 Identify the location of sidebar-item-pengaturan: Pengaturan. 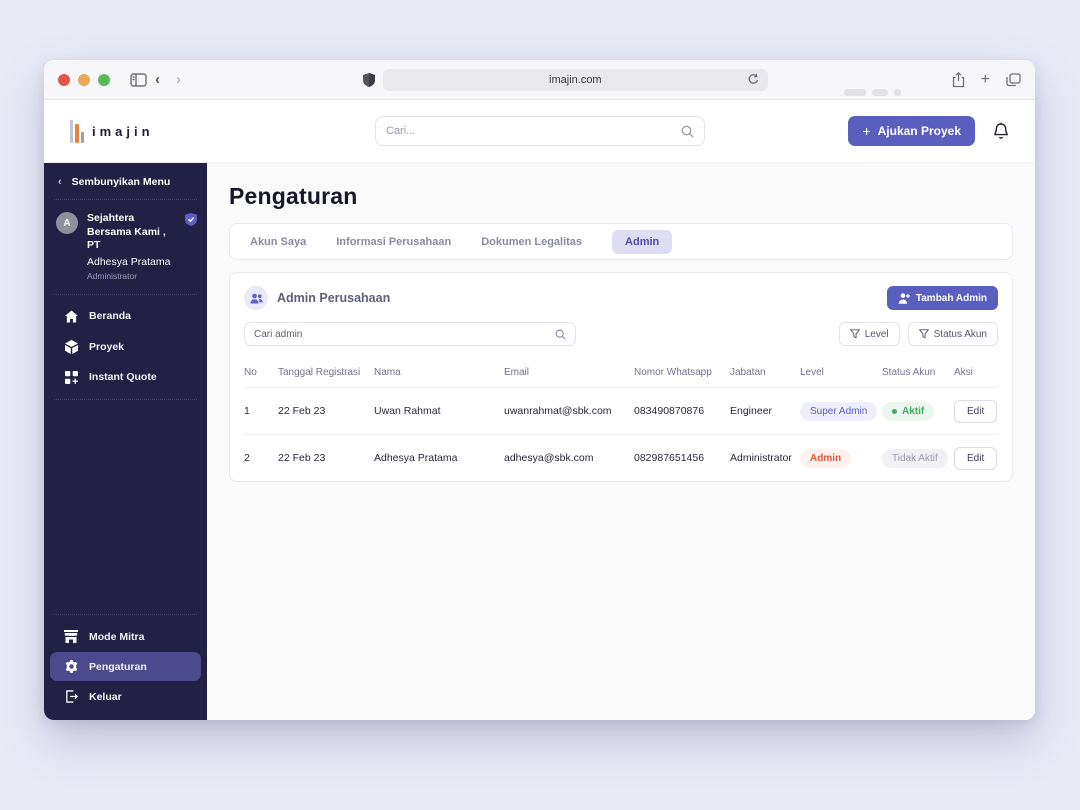
(125, 666).